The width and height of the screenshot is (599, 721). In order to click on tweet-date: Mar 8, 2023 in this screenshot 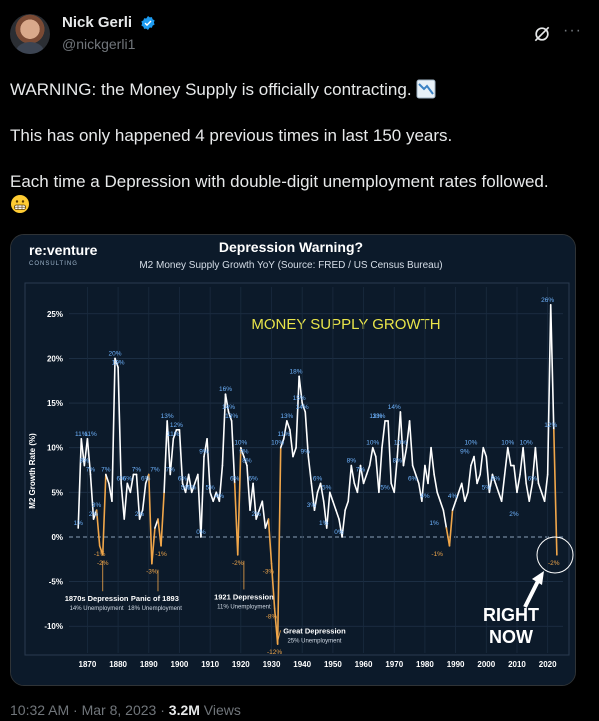, I will do `click(119, 710)`.